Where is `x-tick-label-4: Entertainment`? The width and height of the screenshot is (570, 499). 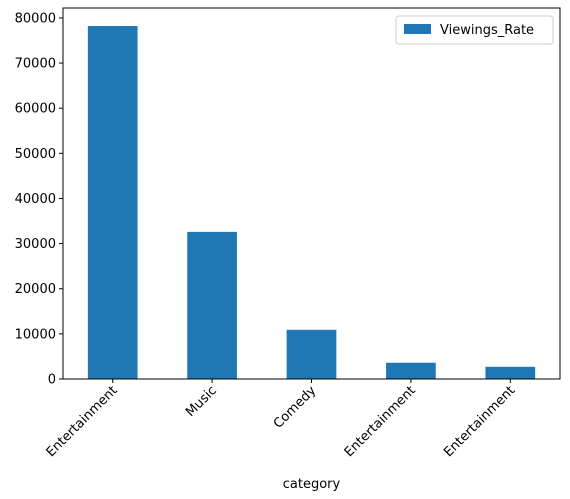 x-tick-label-4: Entertainment is located at coordinates (479, 421).